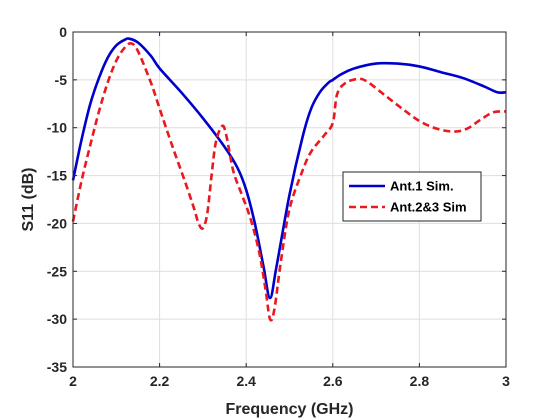 The height and width of the screenshot is (420, 560). Describe the element at coordinates (57, 271) in the screenshot. I see `y-tick-label: -25` at that location.